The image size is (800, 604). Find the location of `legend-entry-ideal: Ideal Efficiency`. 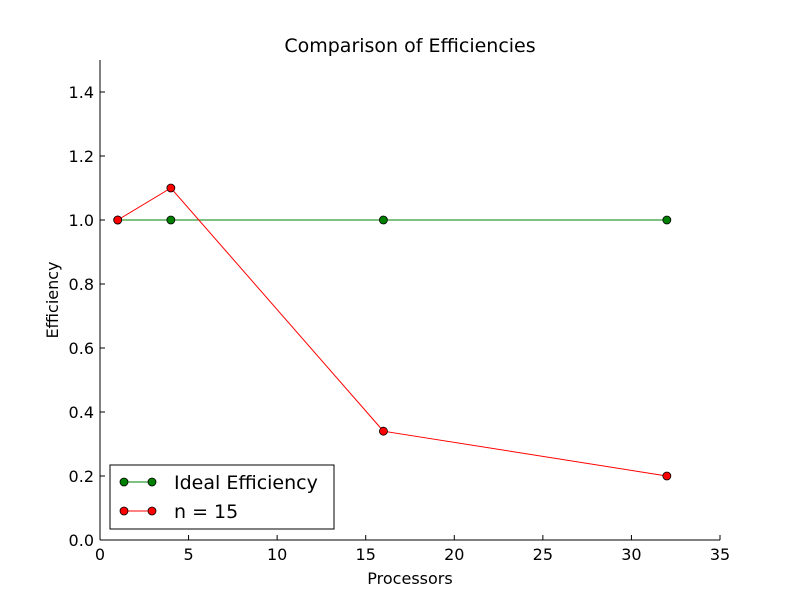

legend-entry-ideal: Ideal Efficiency is located at coordinates (218, 483).